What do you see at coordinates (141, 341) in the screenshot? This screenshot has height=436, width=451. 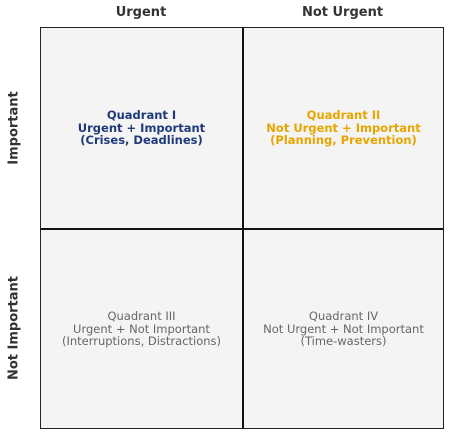 I see `quadrant-3-examples: (Interruptions, Distractions)` at bounding box center [141, 341].